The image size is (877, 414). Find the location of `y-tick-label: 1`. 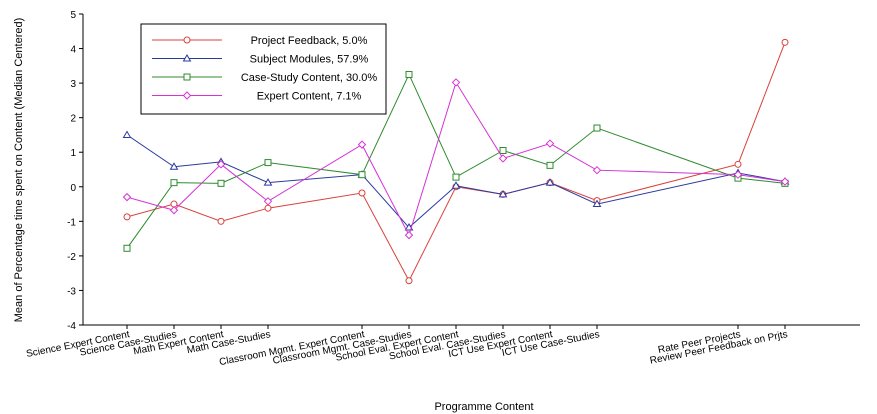

y-tick-label: 1 is located at coordinates (73, 153).